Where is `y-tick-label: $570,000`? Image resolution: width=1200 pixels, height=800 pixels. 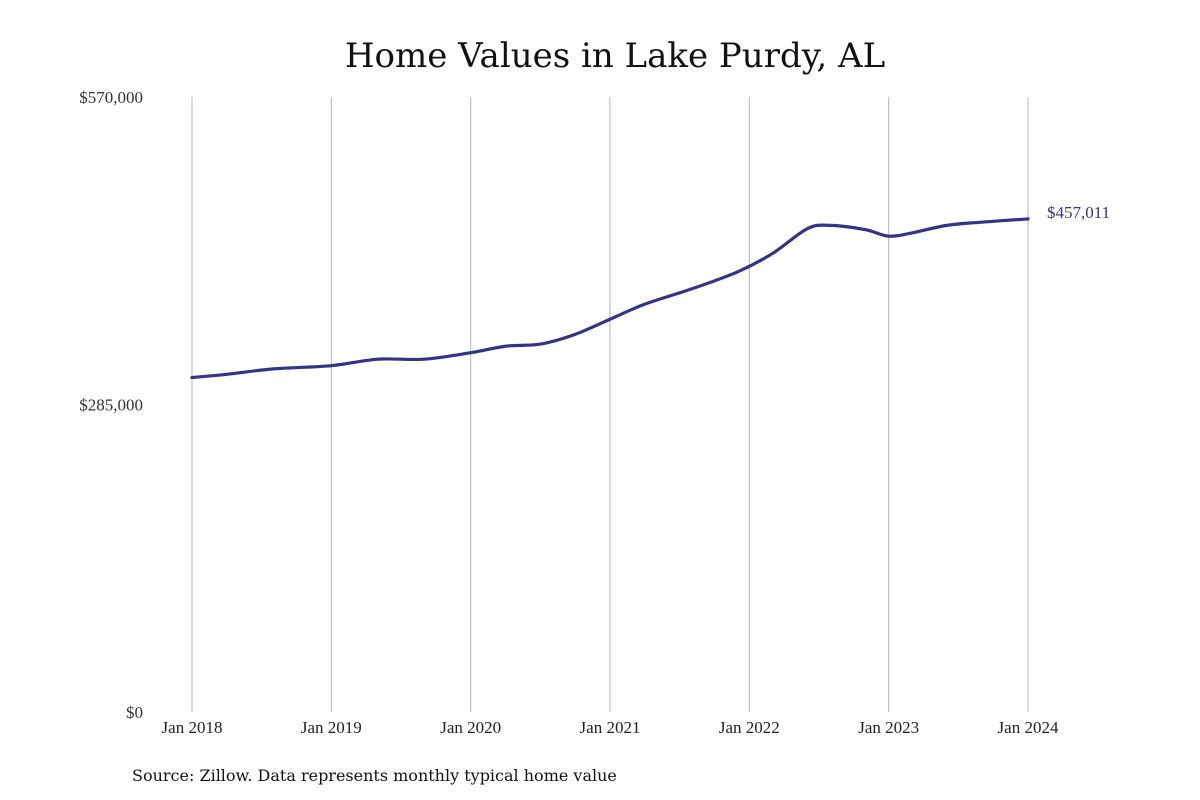 y-tick-label: $570,000 is located at coordinates (111, 97).